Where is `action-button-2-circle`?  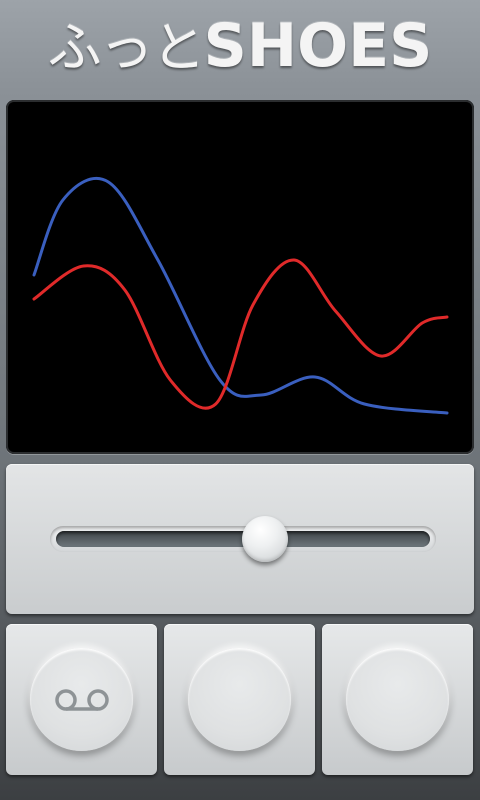 action-button-2-circle is located at coordinates (239, 699).